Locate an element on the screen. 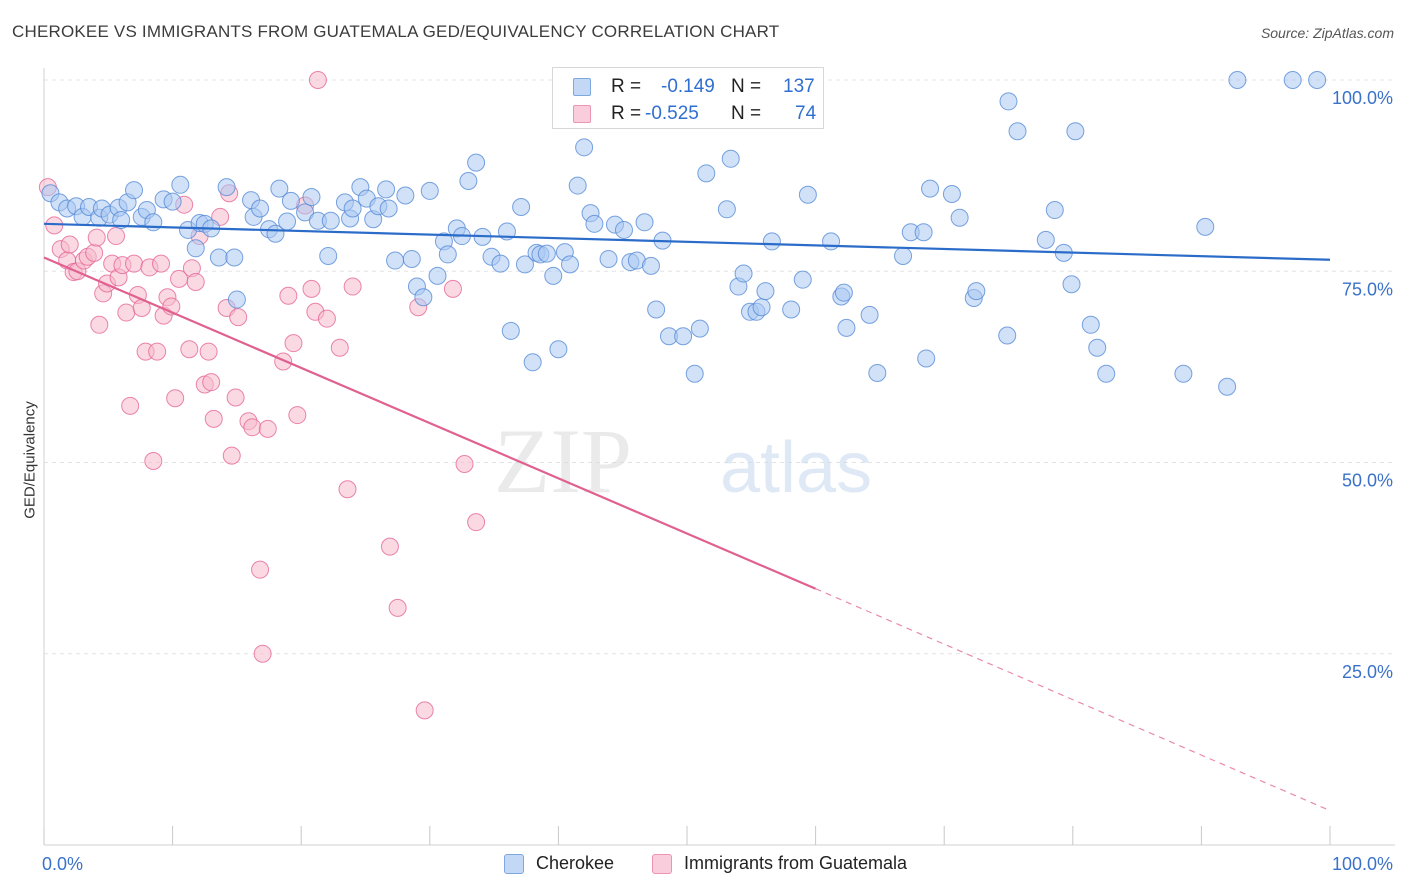 This screenshot has width=1406, height=892. legend-r-value: -0.525 is located at coordinates (672, 113).